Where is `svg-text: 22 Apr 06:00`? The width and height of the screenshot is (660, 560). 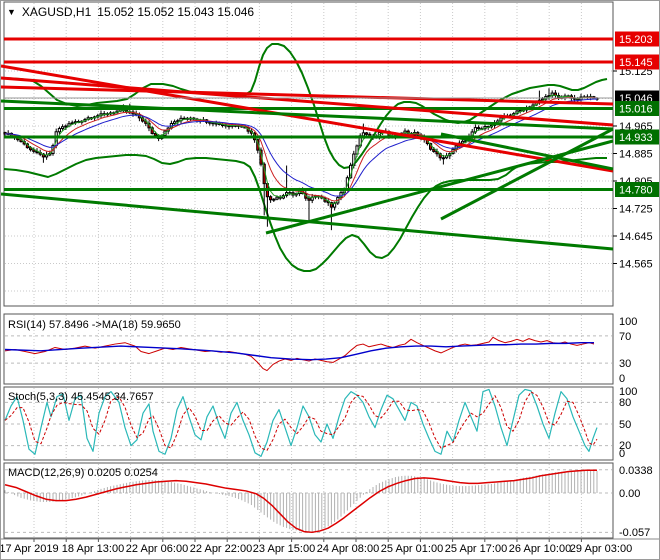 svg-text: 22 Apr 06:00 is located at coordinates (157, 549).